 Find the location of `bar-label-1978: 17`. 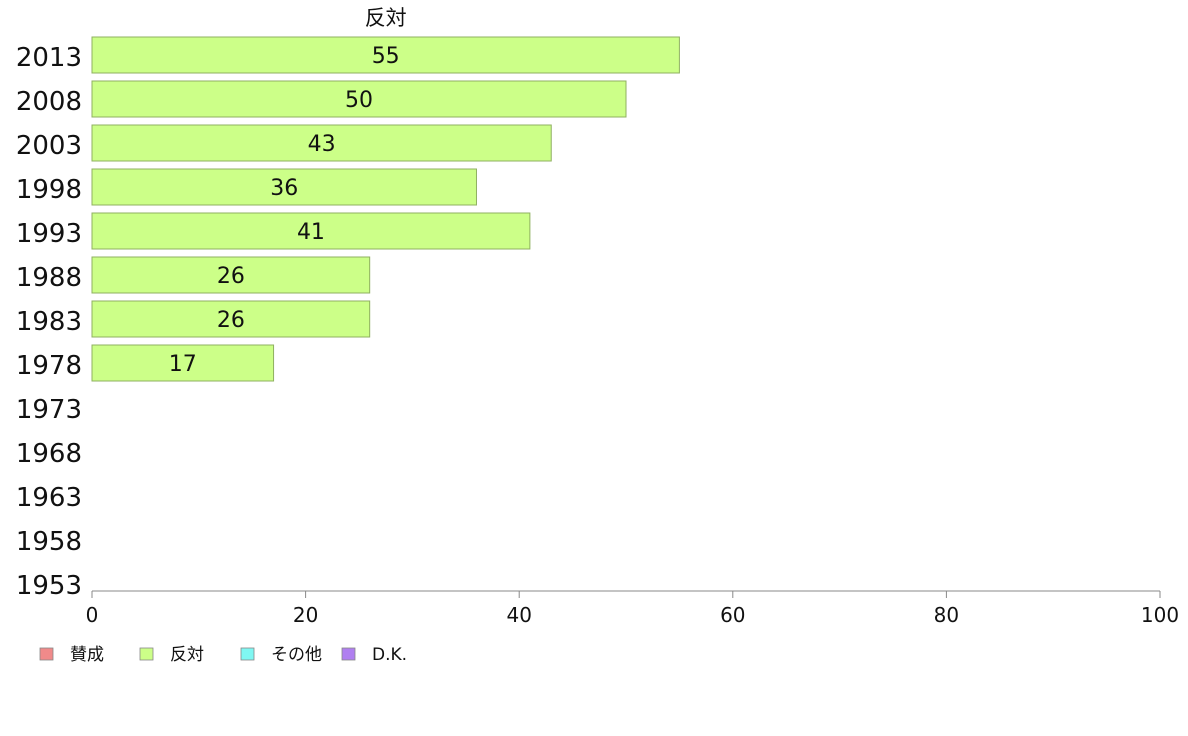

bar-label-1978: 17 is located at coordinates (183, 364).